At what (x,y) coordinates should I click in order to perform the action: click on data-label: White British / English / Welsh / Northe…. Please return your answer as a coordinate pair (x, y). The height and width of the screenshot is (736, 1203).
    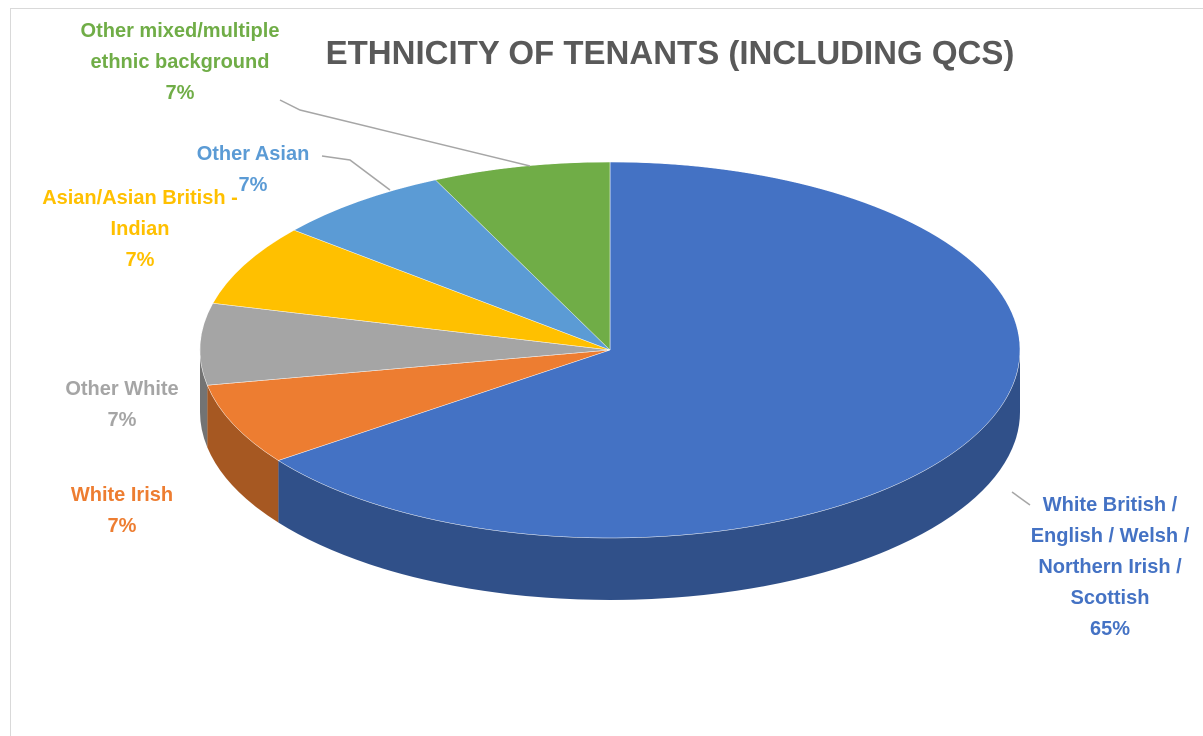
    Looking at the image, I should click on (1106, 567).